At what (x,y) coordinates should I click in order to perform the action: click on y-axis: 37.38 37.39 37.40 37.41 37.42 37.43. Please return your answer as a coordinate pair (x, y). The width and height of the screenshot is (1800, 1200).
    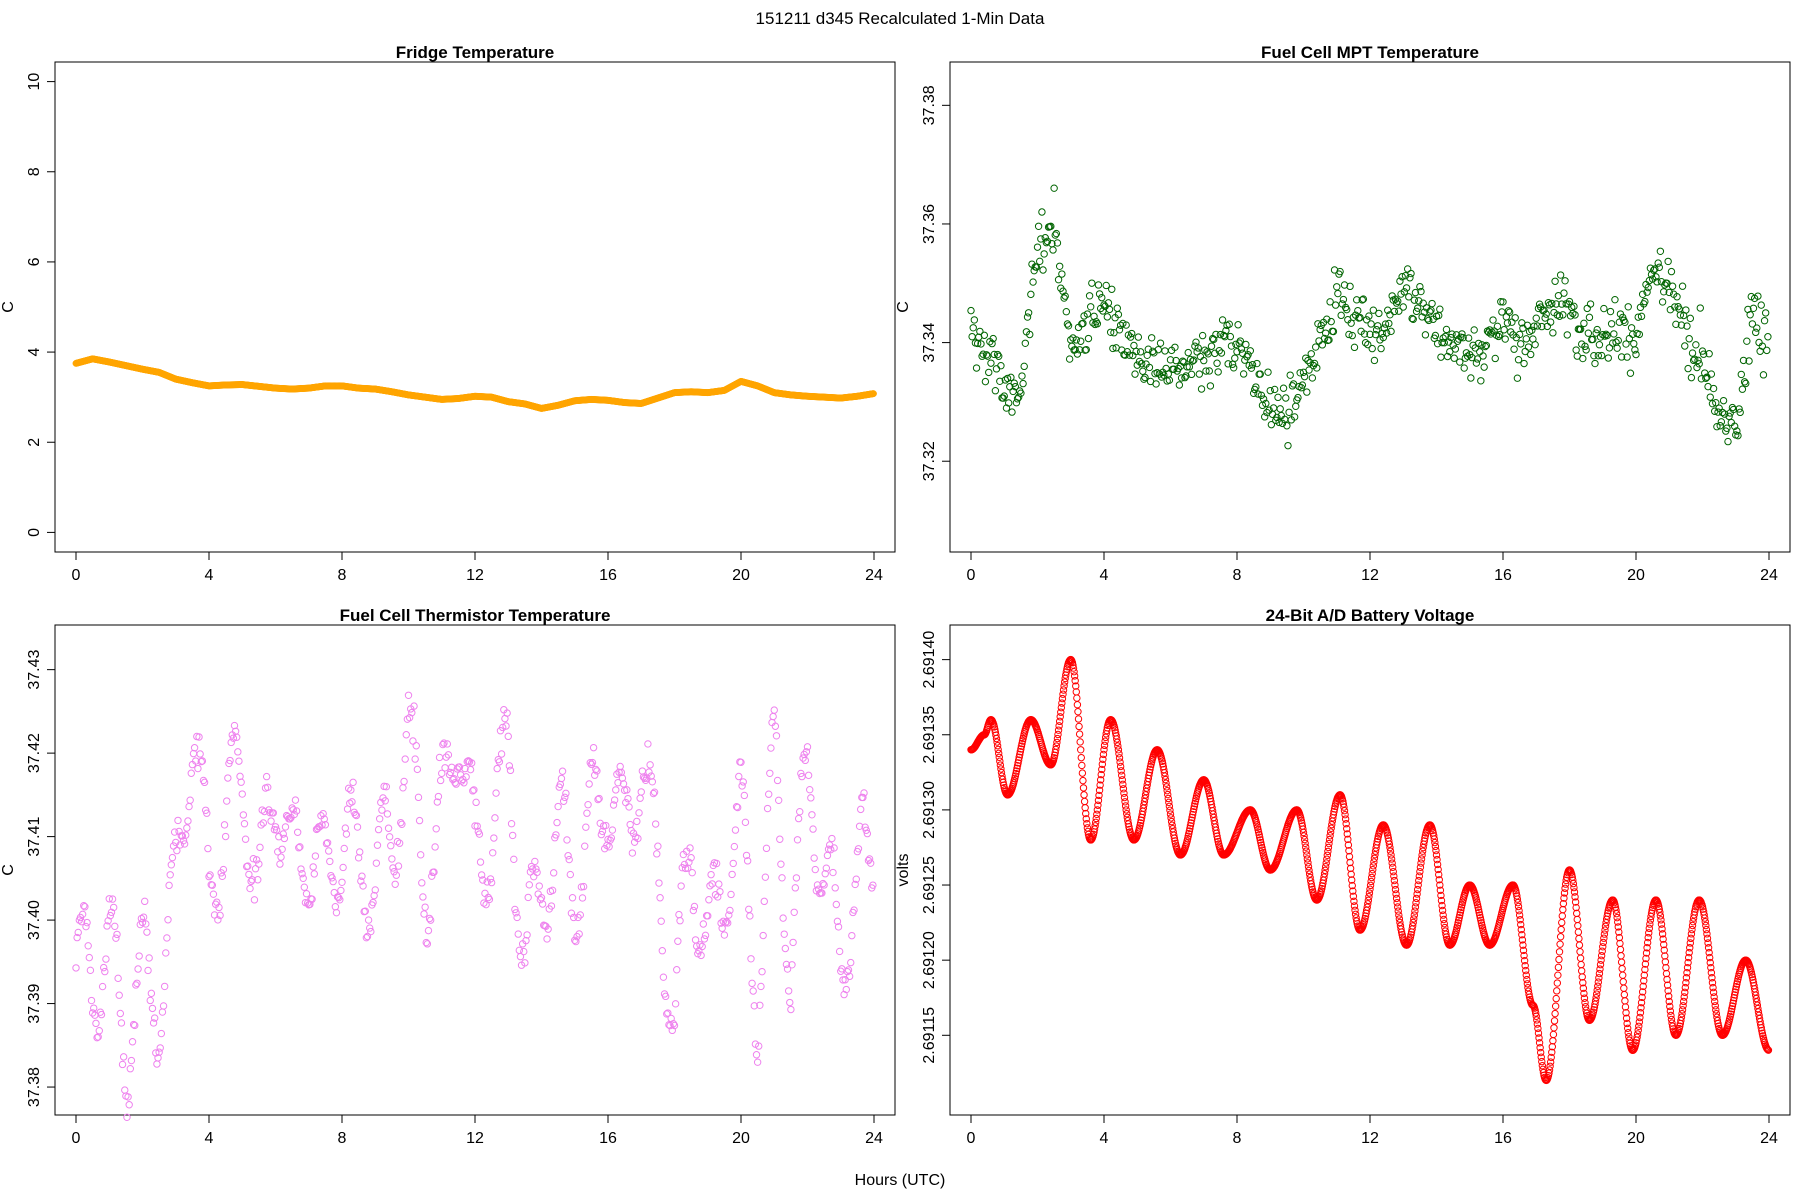
    Looking at the image, I should click on (41, 878).